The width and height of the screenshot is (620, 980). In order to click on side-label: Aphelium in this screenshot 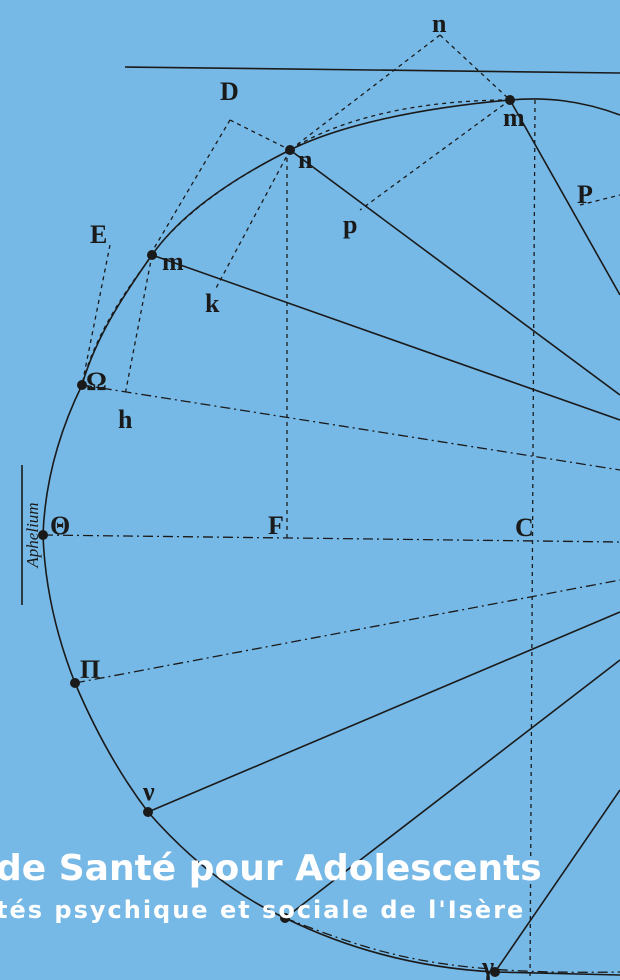, I will do `click(32, 535)`.